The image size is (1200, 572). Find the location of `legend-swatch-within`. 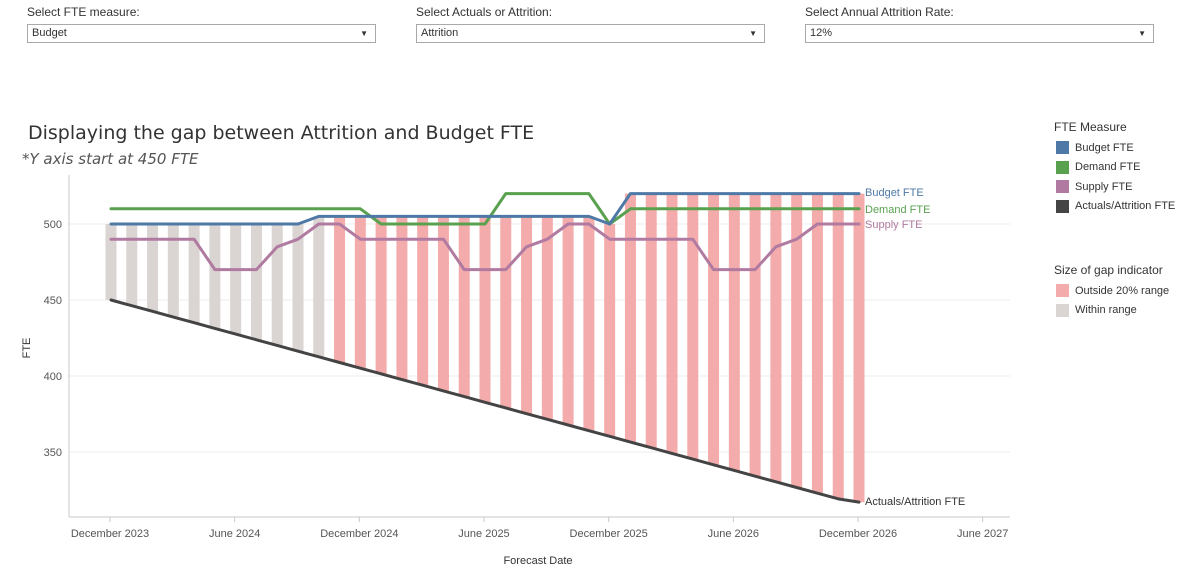

legend-swatch-within is located at coordinates (1062, 310).